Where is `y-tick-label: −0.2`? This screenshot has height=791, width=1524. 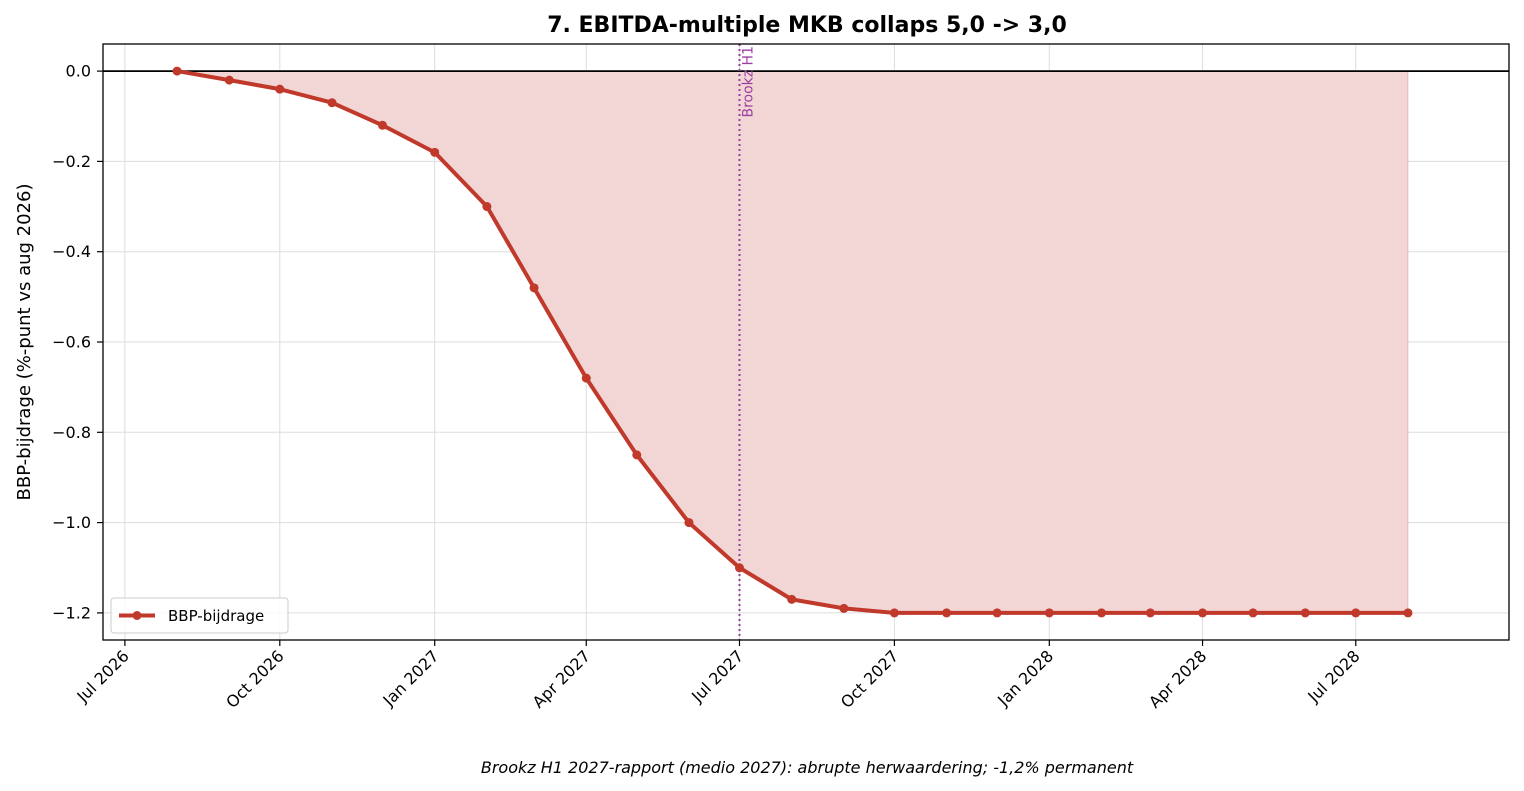 y-tick-label: −0.2 is located at coordinates (71, 161).